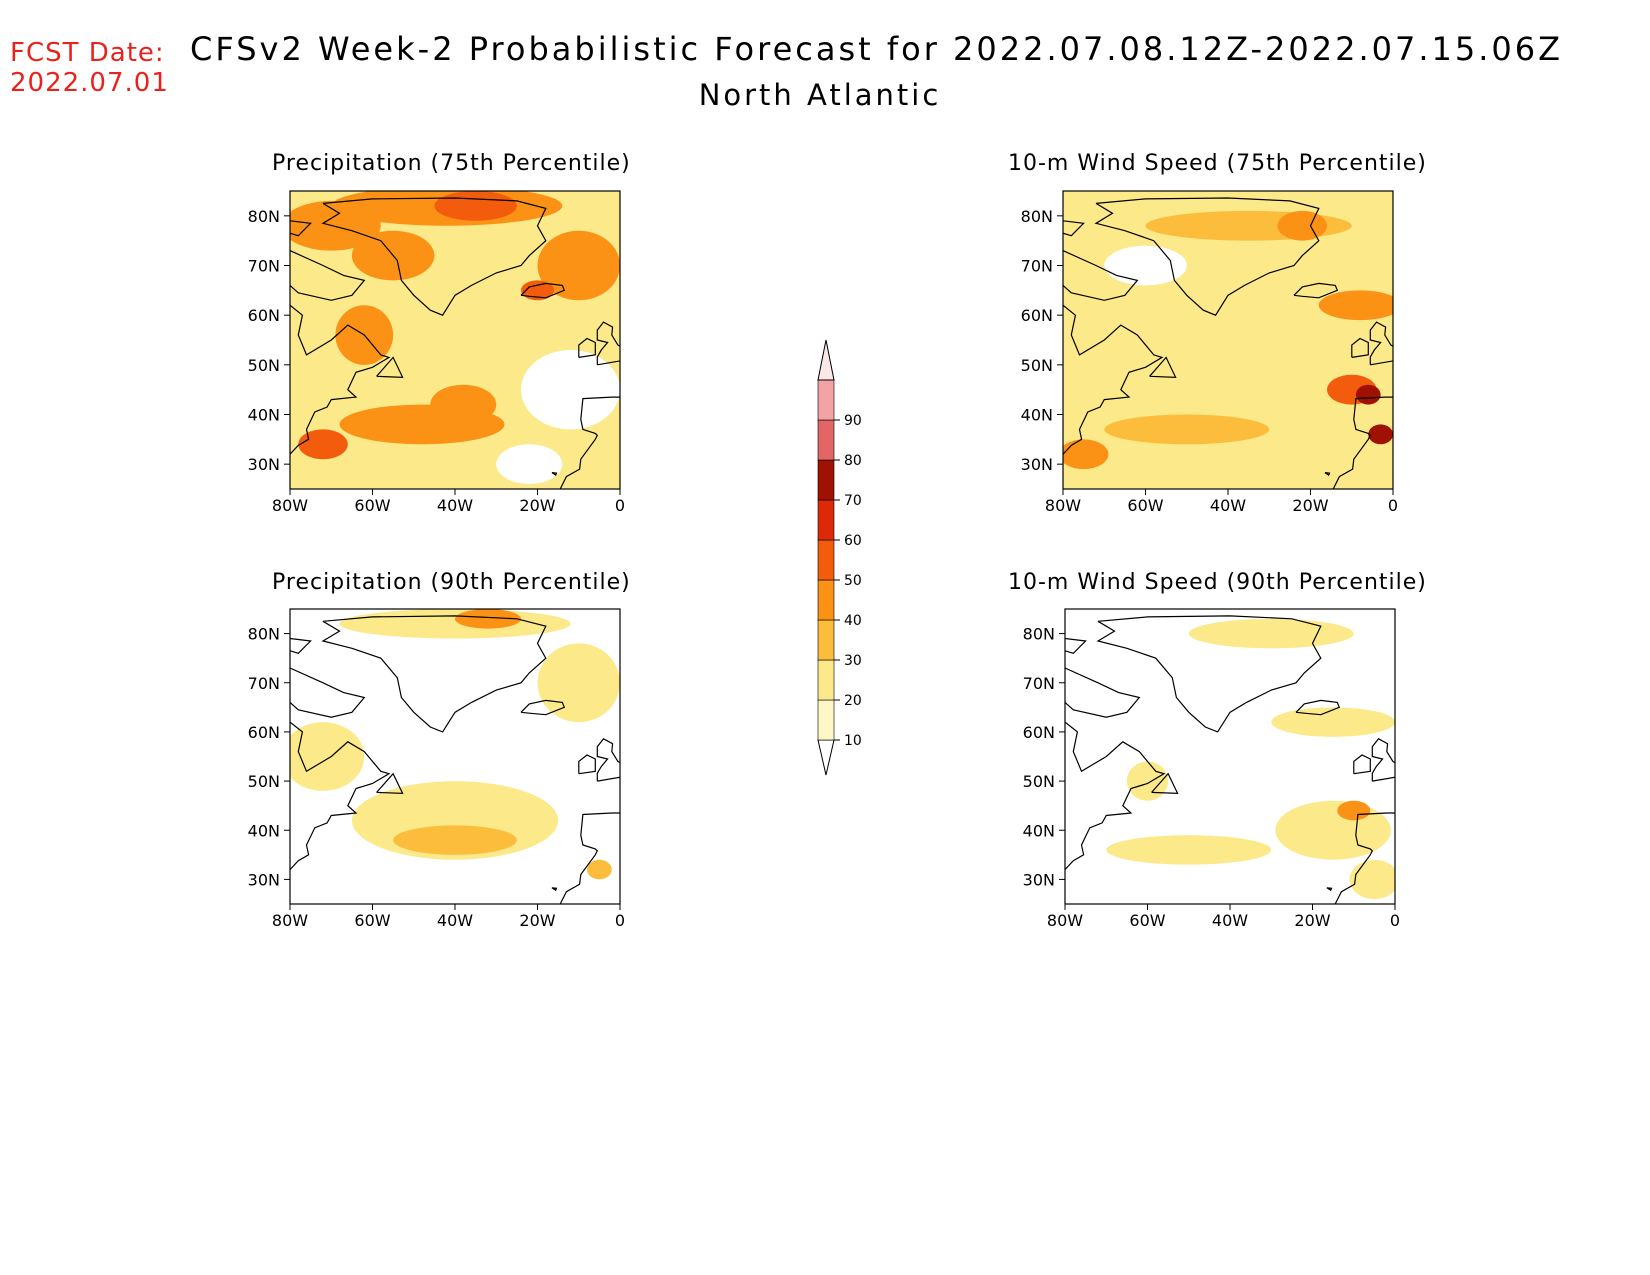 The width and height of the screenshot is (1650, 1275). I want to click on lat-tick-label: 70N, so click(264, 683).